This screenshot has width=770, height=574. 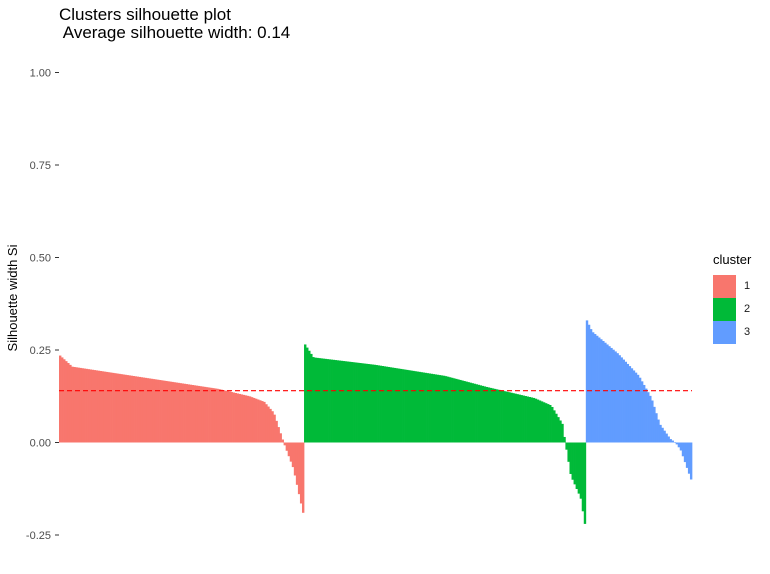 I want to click on legend-swatch, so click(x=724, y=309).